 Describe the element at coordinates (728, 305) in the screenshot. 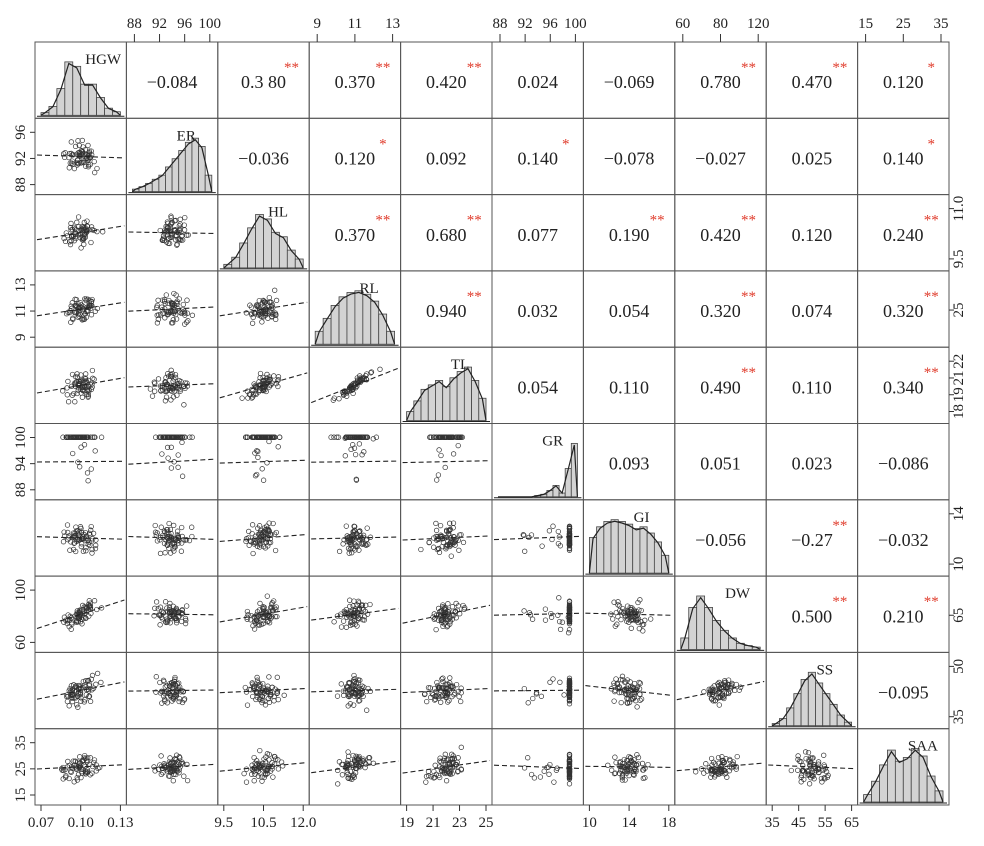

I see `correlation-cell: 0.320**` at that location.